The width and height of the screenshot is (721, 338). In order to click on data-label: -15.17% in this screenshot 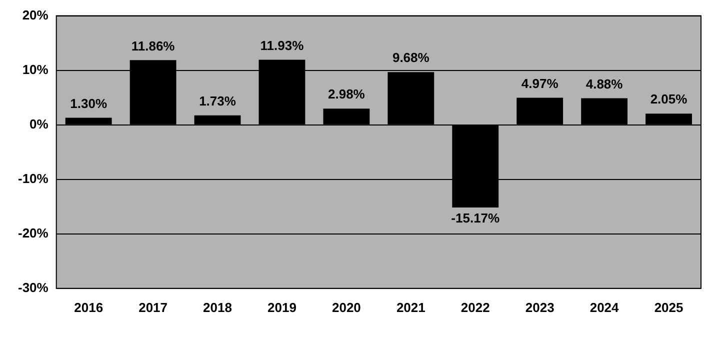, I will do `click(475, 218)`.